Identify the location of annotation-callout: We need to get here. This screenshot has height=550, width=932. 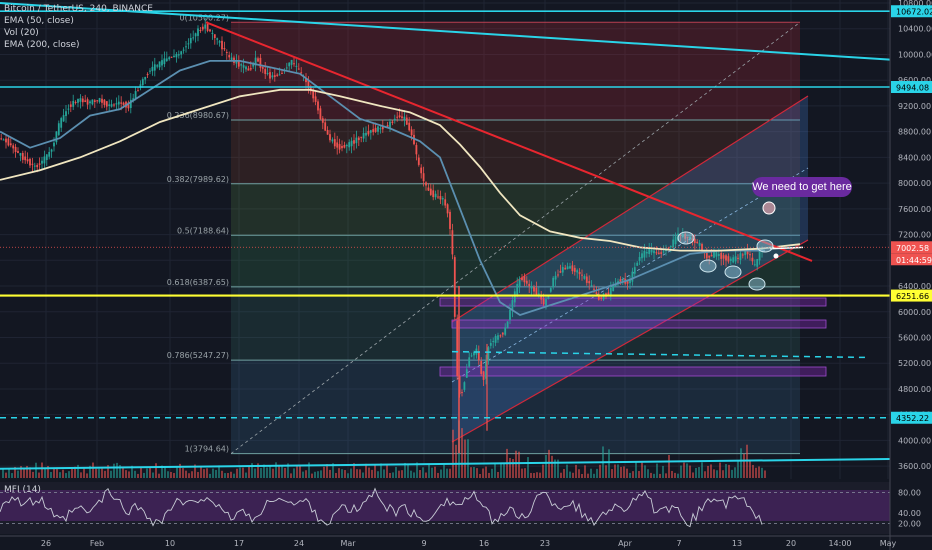
(802, 187).